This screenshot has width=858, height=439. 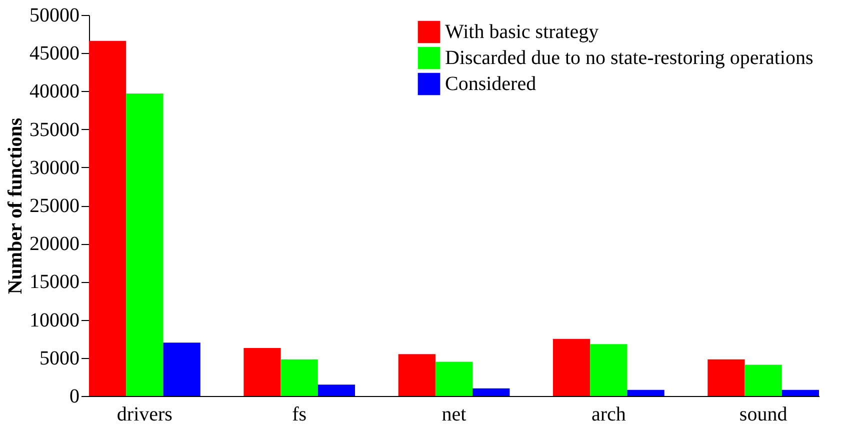 What do you see at coordinates (55, 167) in the screenshot?
I see `y-tick-label: 30000` at bounding box center [55, 167].